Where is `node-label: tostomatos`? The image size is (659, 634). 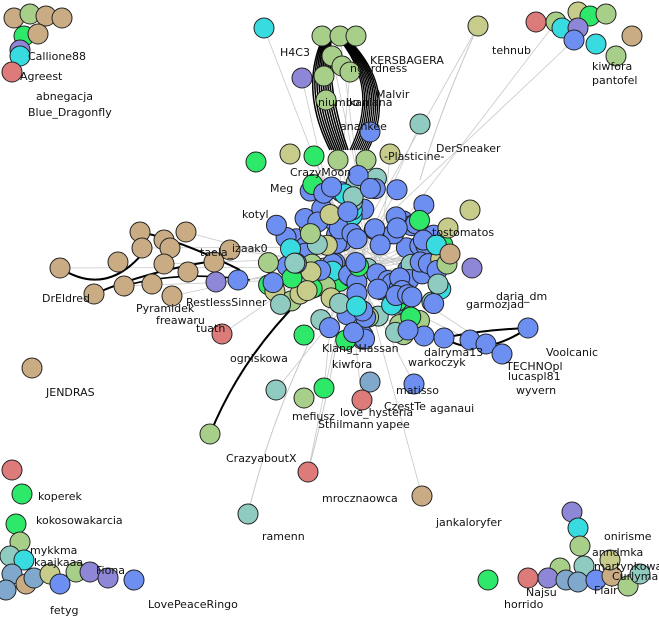
node-label: tostomatos is located at coordinates (463, 232).